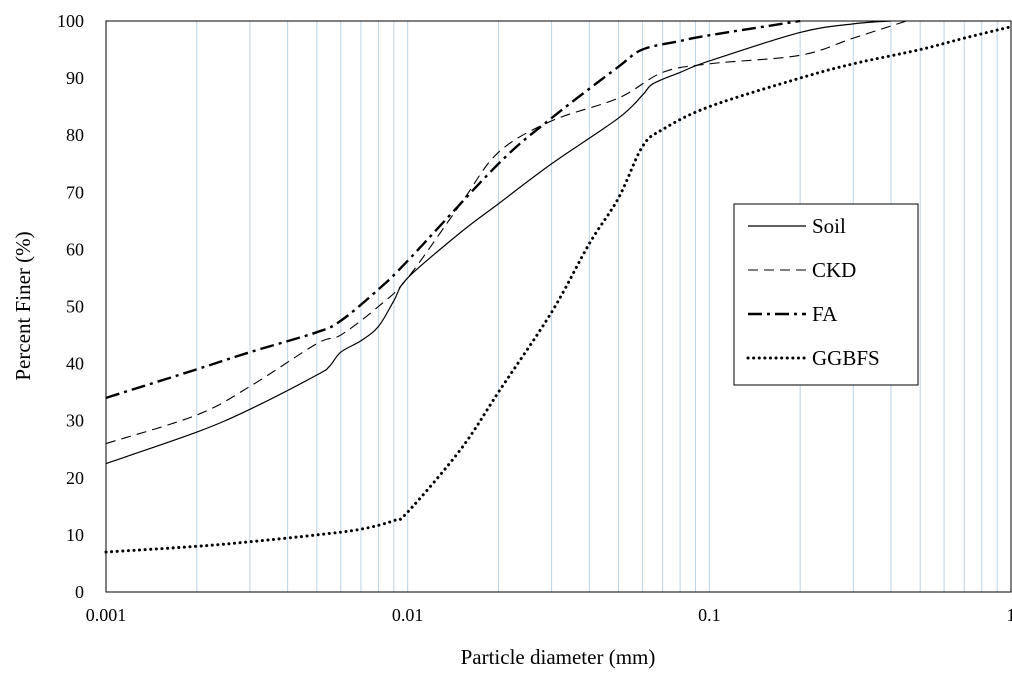  I want to click on y-tick-label: 0, so click(79, 592).